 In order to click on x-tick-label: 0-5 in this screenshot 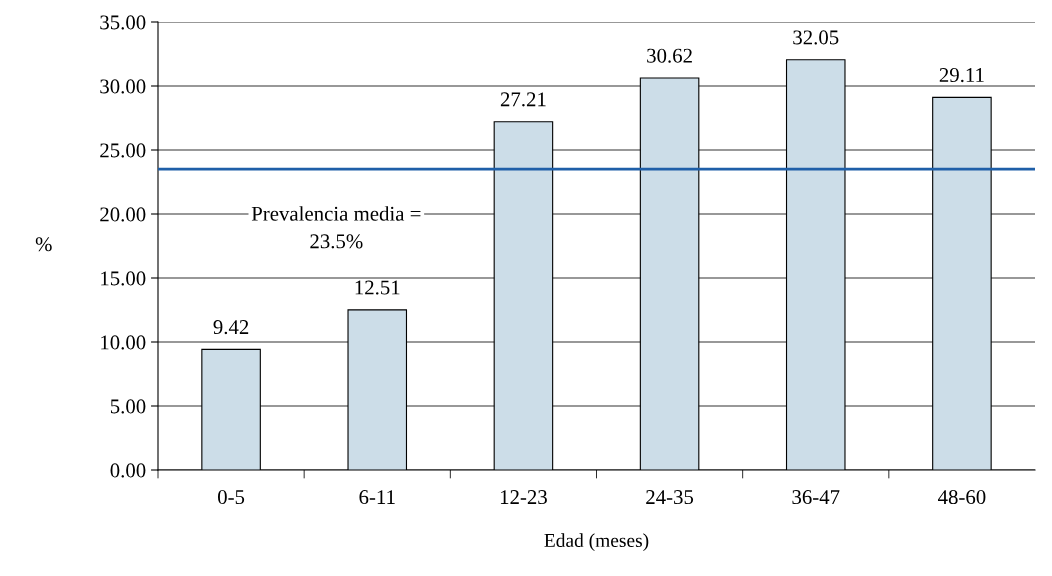, I will do `click(231, 497)`.